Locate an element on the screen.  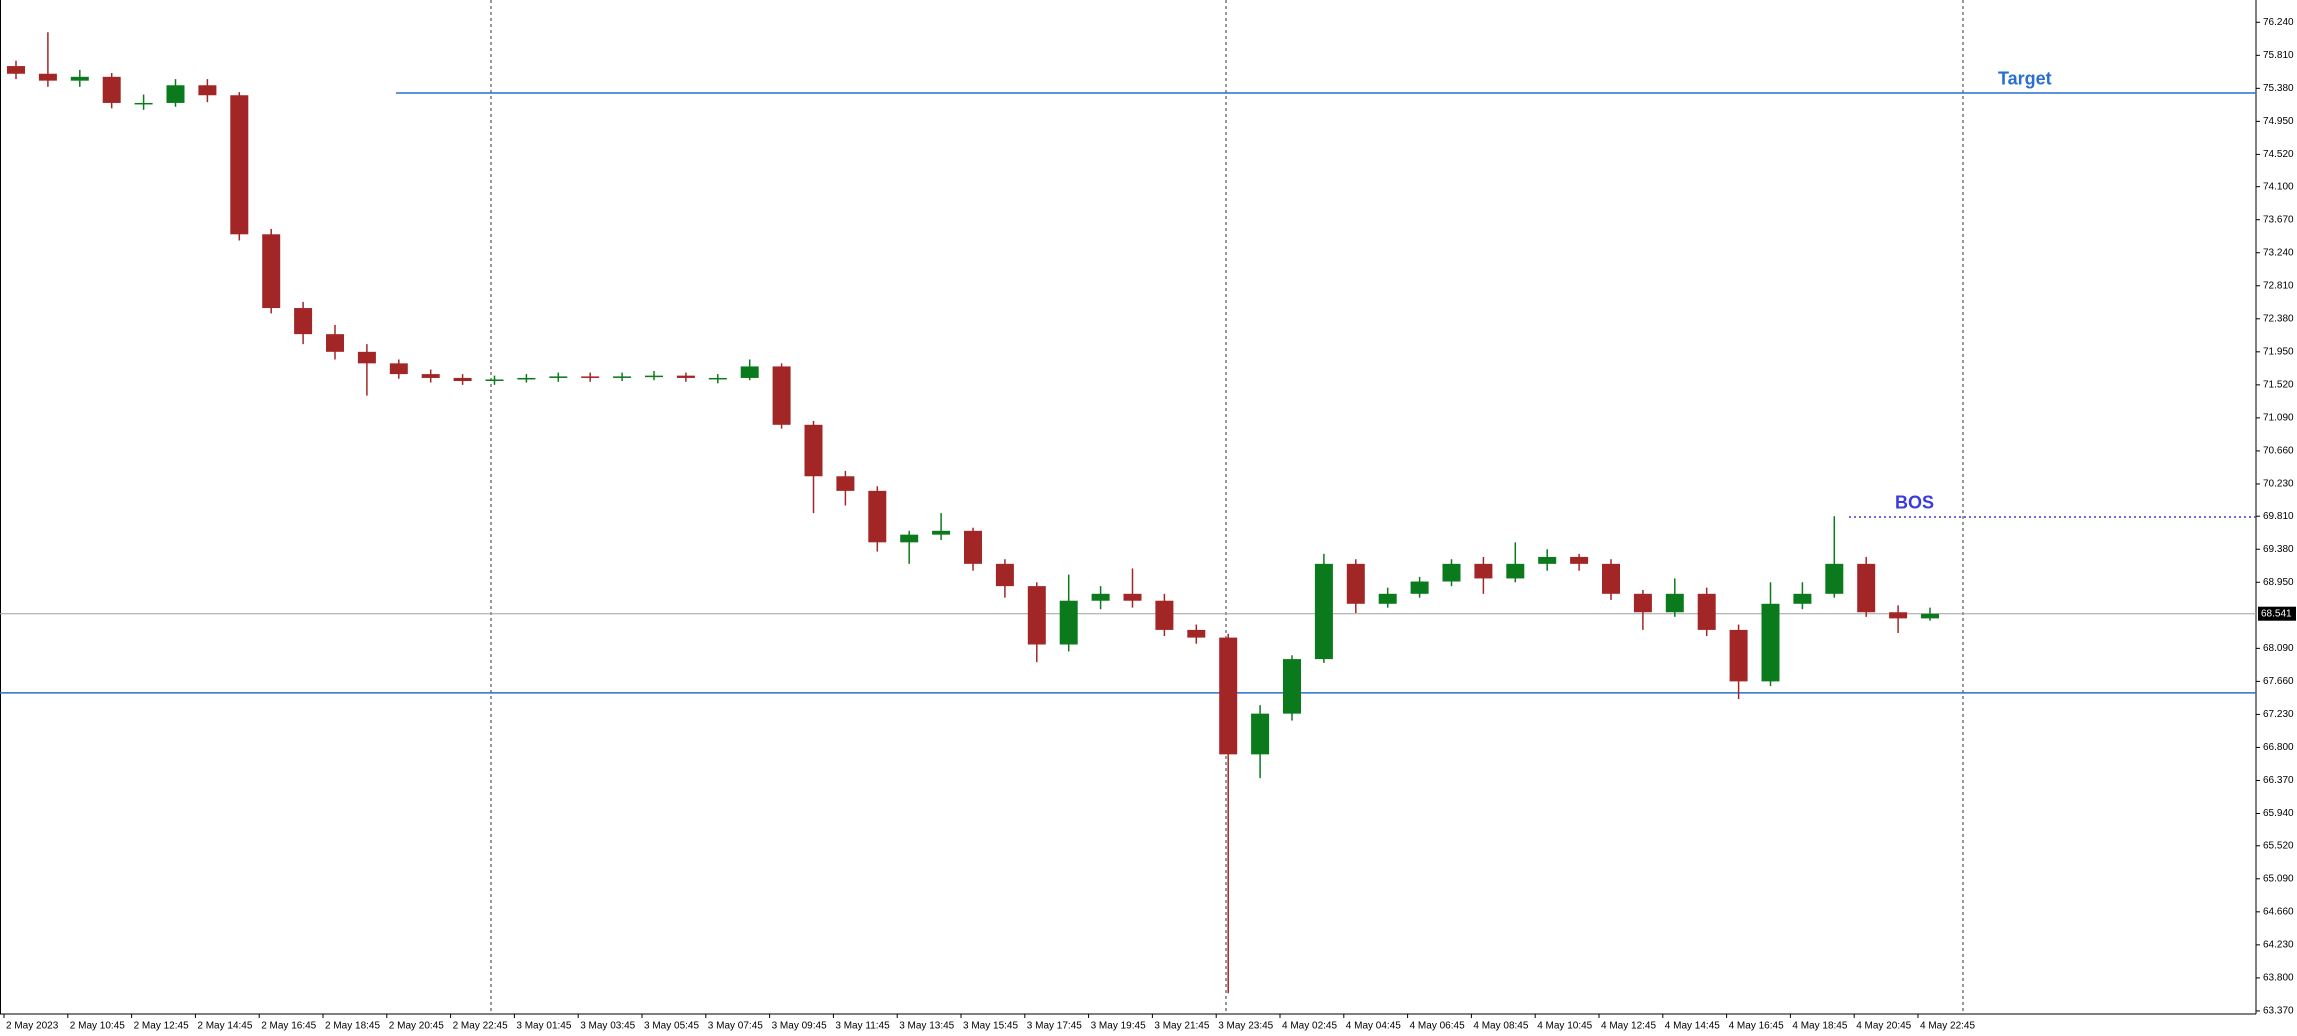
y-tick-label: 65.090 is located at coordinates (2278, 878).